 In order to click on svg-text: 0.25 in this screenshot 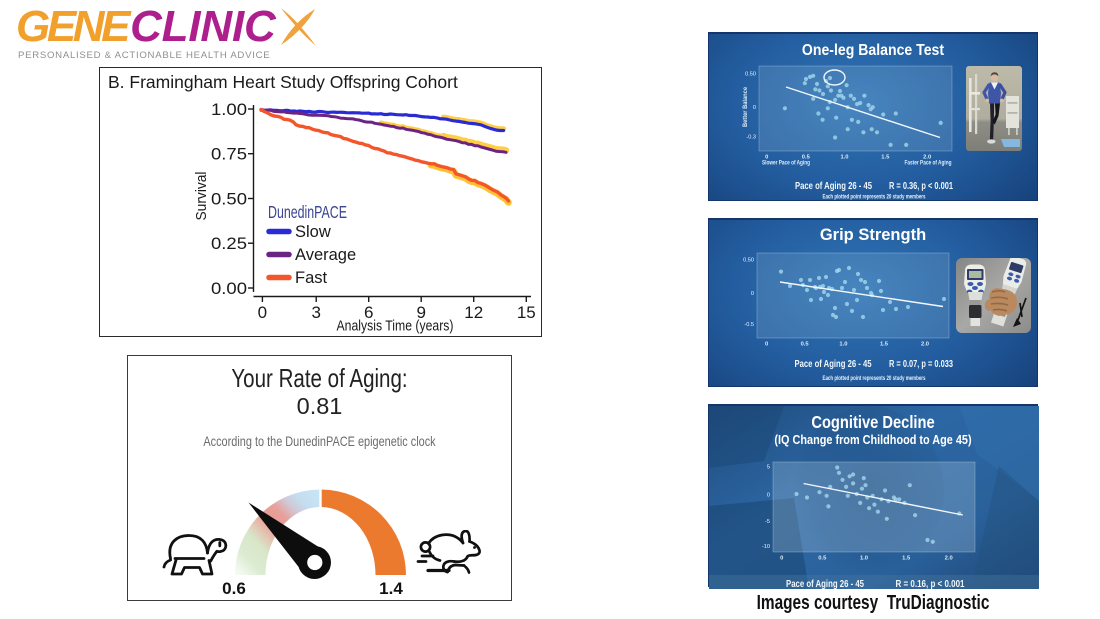, I will do `click(229, 243)`.